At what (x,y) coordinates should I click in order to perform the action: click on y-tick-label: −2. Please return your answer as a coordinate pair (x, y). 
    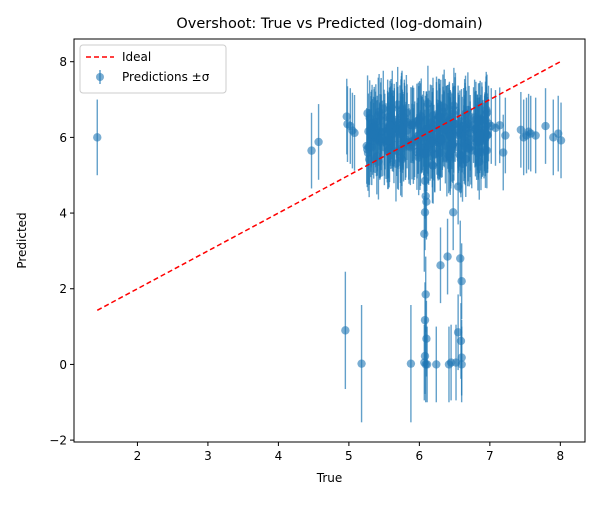
    Looking at the image, I should click on (58, 441).